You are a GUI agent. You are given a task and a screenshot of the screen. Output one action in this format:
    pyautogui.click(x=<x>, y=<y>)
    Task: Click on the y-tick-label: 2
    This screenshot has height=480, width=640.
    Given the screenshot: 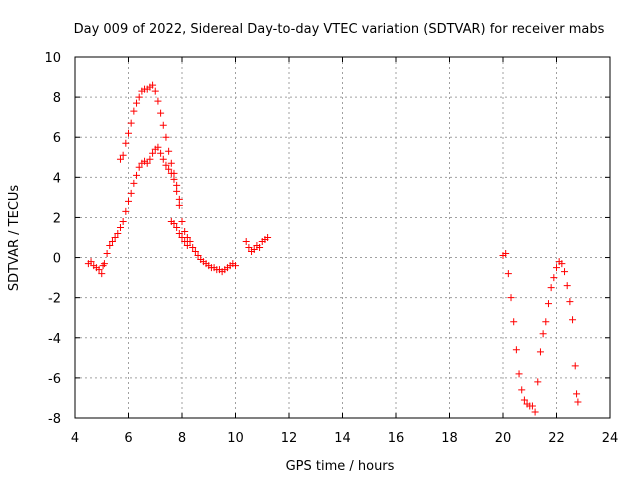 What is the action you would take?
    pyautogui.click(x=57, y=218)
    